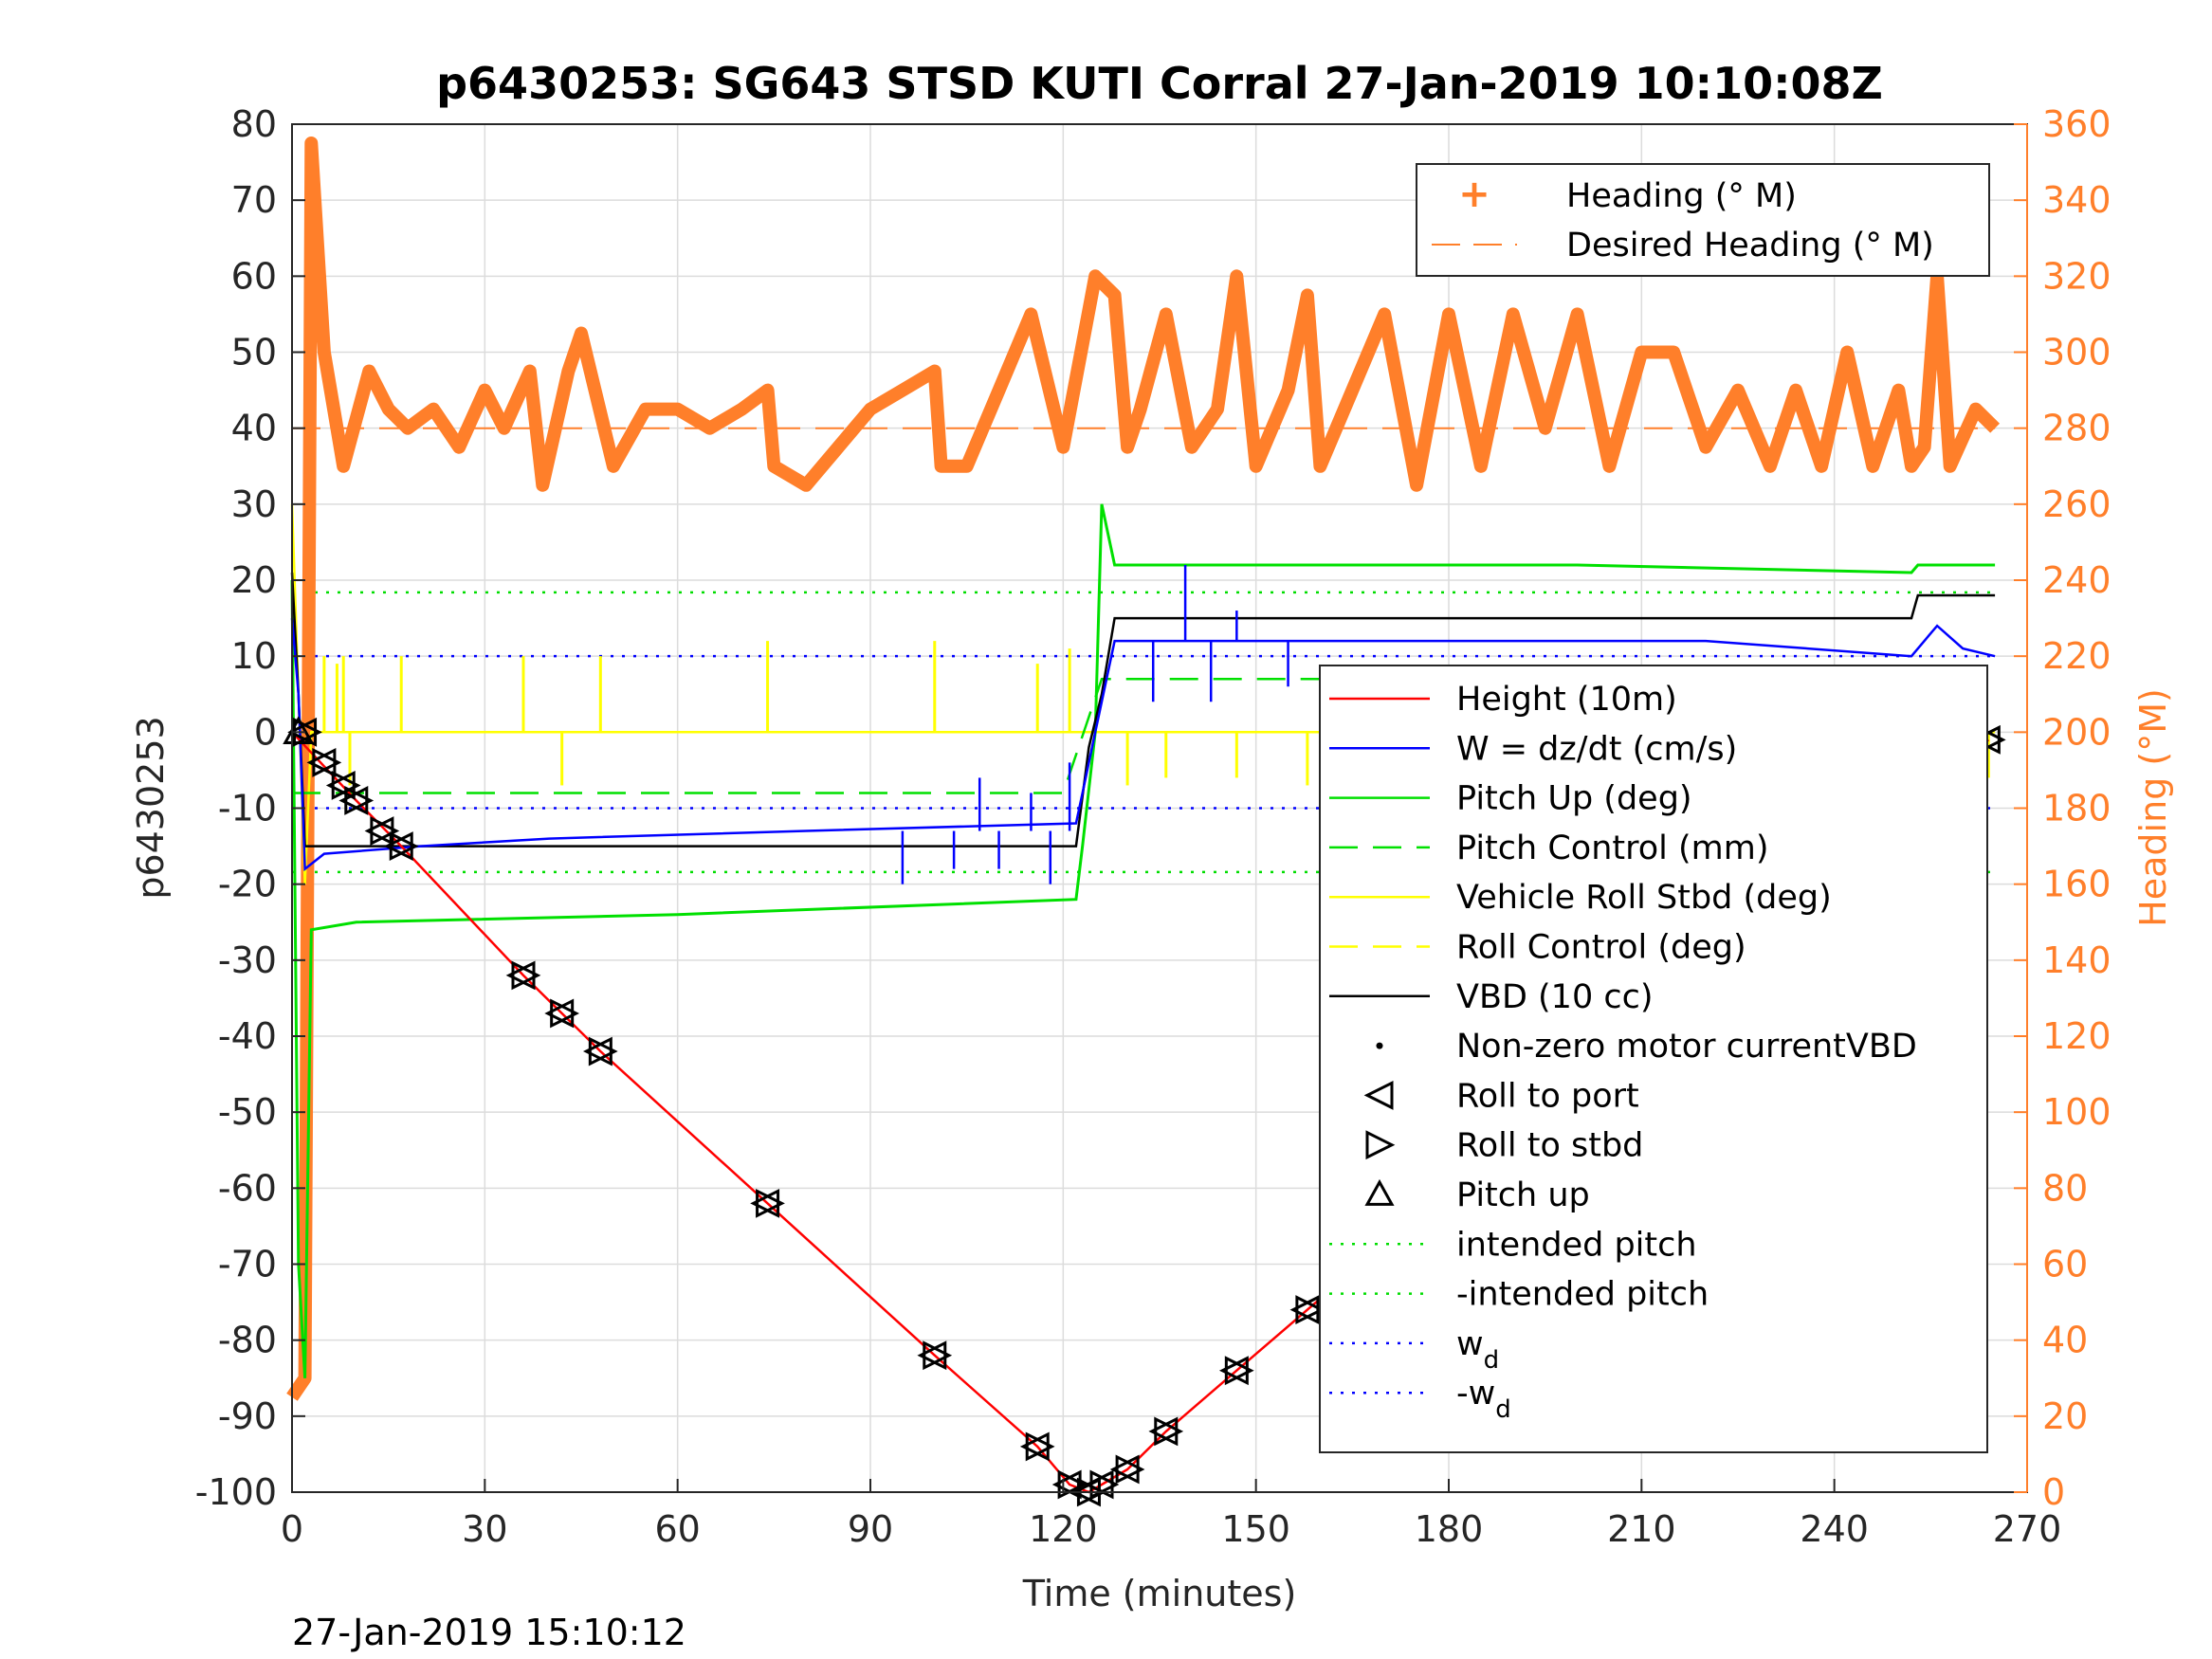  Describe the element at coordinates (254, 353) in the screenshot. I see `y-left-tick-label-3: 50` at that location.